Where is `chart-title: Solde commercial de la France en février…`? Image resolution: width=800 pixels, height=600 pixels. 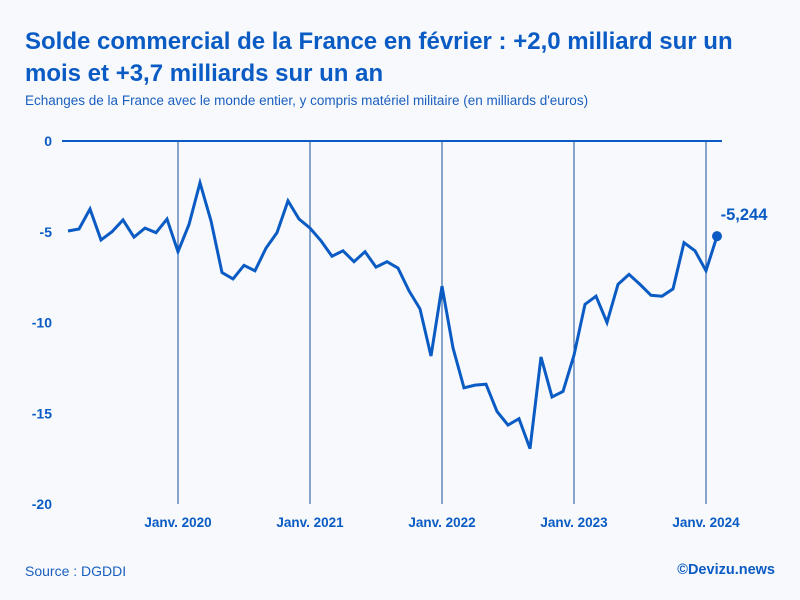 chart-title: Solde commercial de la France en février… is located at coordinates (379, 57).